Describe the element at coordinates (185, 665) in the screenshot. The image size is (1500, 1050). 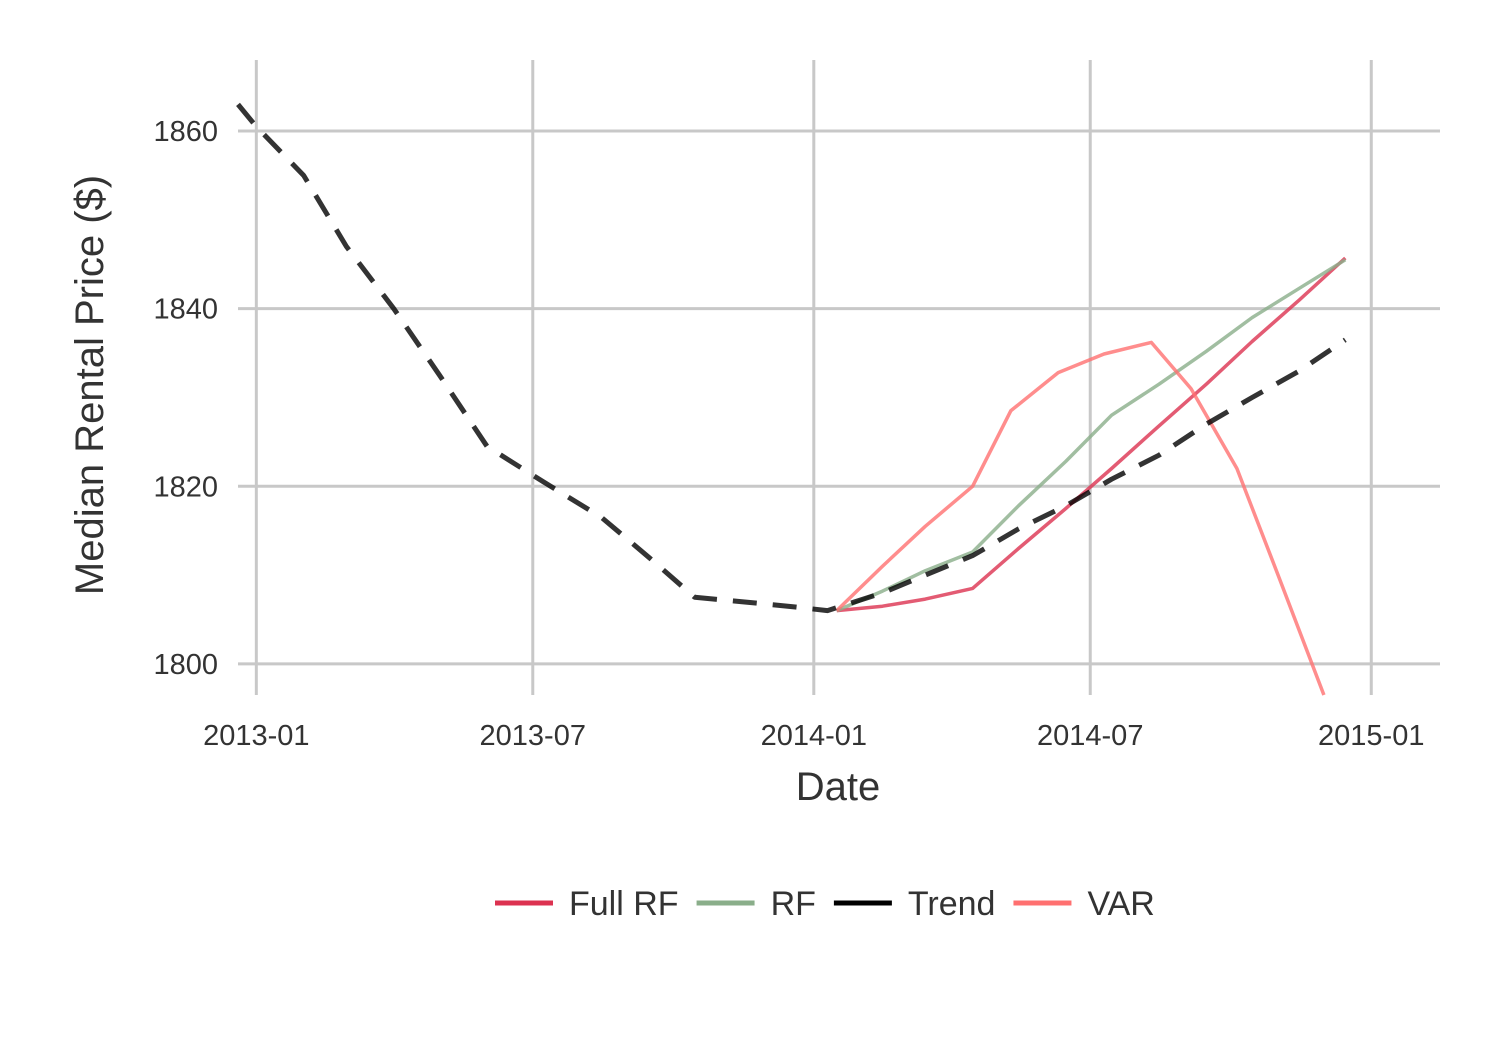
I see `y-tick-label: 1800` at that location.